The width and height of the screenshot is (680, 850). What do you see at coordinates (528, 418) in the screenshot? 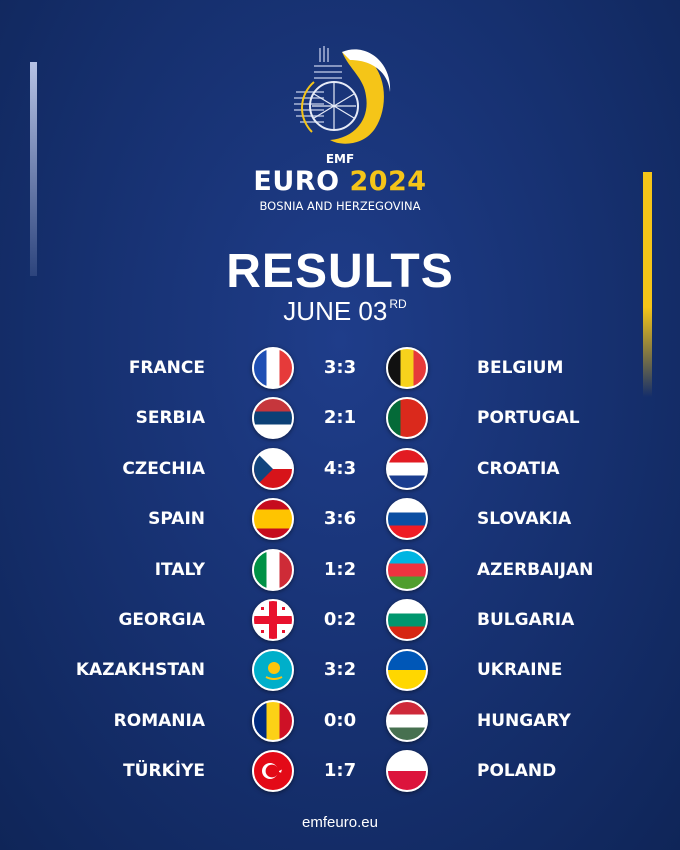
I see `away-team: PORTUGAL` at bounding box center [528, 418].